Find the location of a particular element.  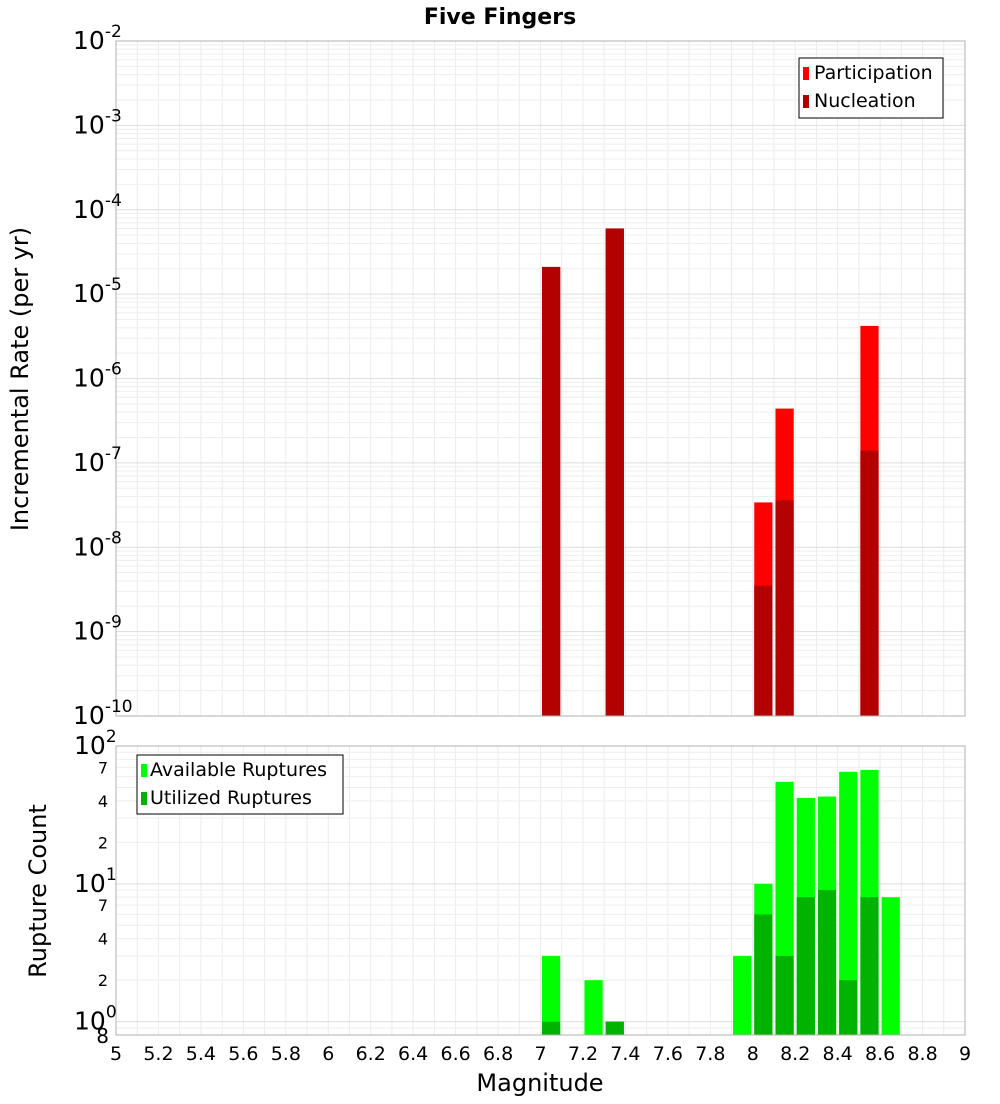

bottom-y-tick-label: 8 is located at coordinates (102, 1036).